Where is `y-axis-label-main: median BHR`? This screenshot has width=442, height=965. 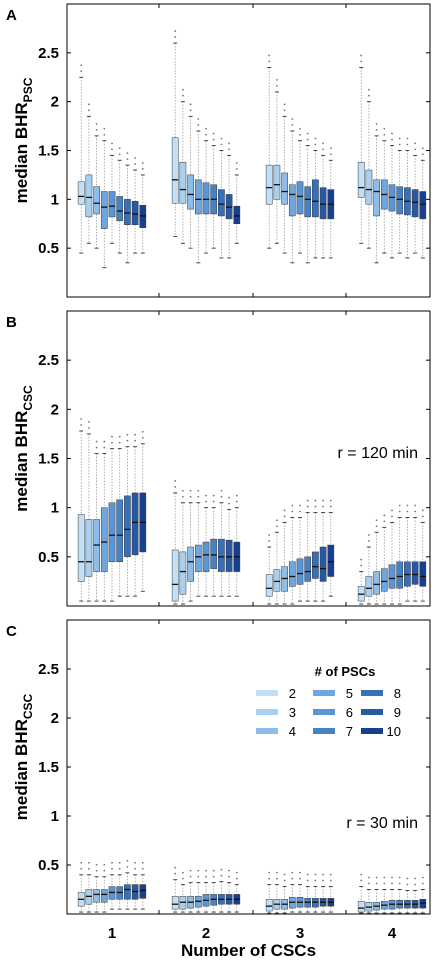 y-axis-label-main: median BHR is located at coordinates (21, 769).